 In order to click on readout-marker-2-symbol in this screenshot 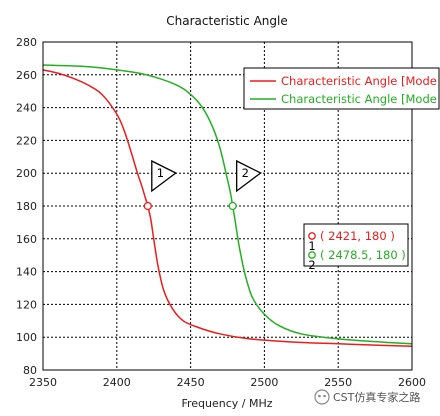, I will do `click(312, 255)`.